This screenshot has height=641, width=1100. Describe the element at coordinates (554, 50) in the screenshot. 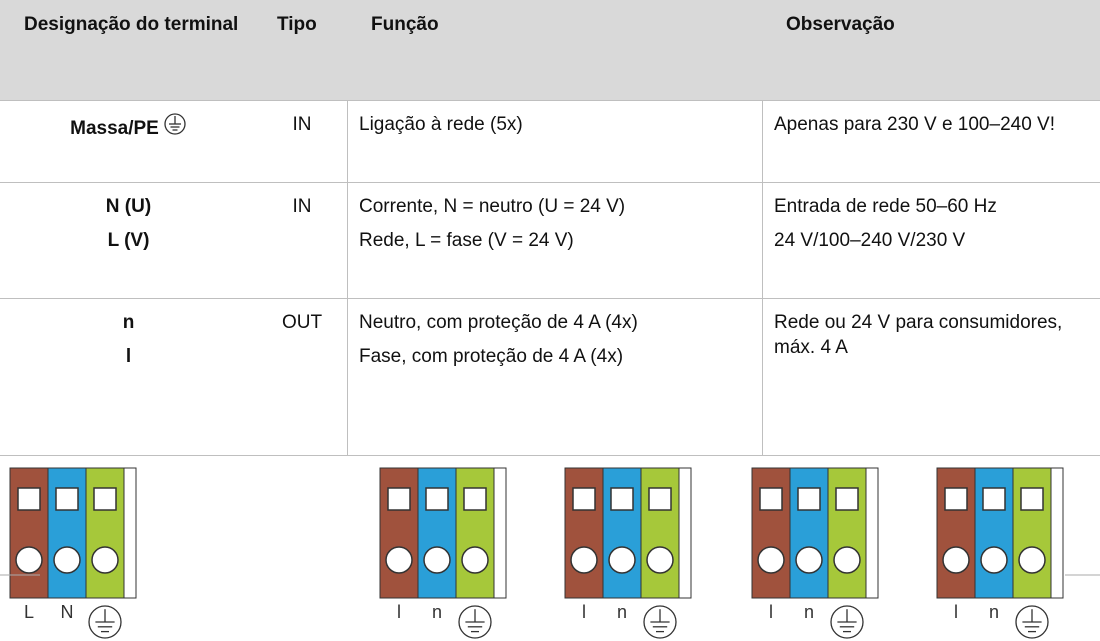

I see `header-cell: Função` at that location.